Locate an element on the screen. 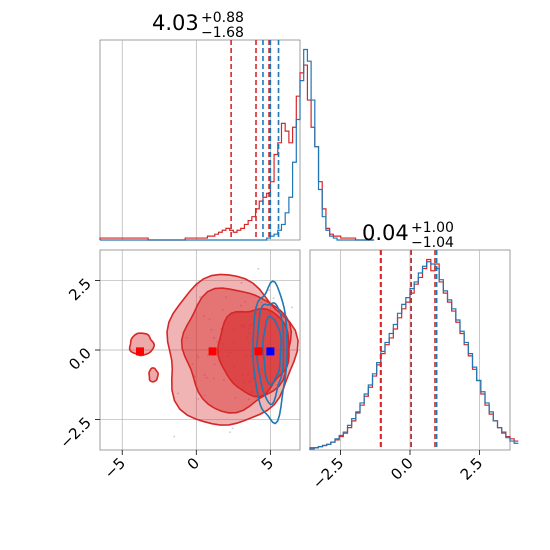  x-tick-label: 0.0 is located at coordinates (402, 469).